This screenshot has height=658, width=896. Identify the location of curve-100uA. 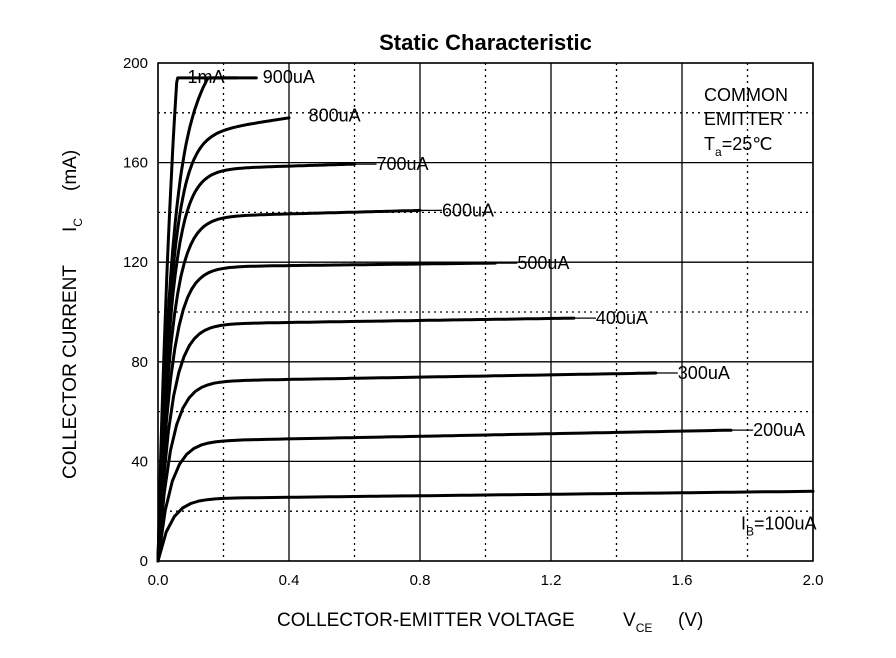
(485, 526).